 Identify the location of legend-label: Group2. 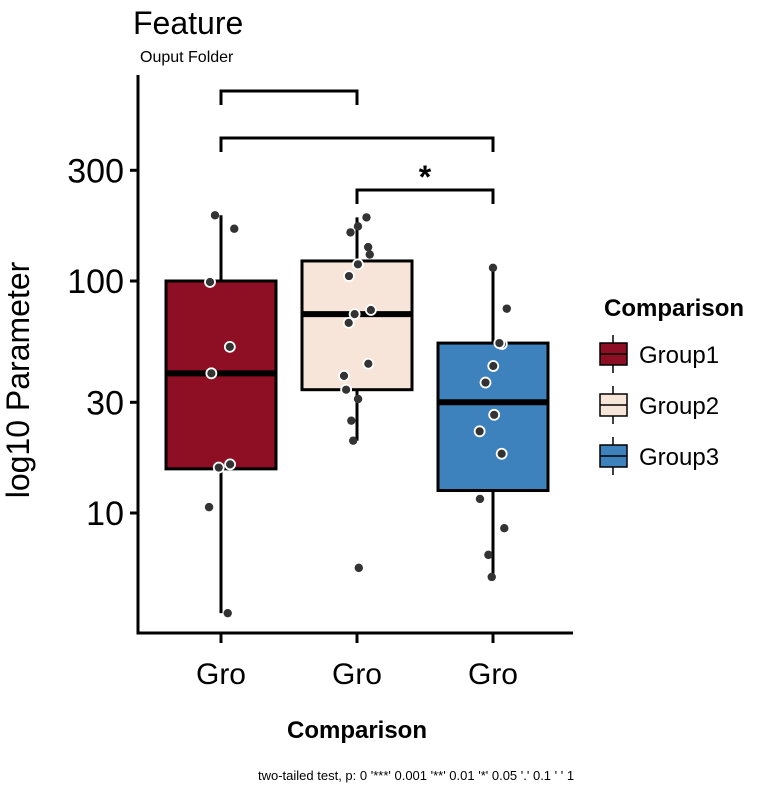
(679, 406).